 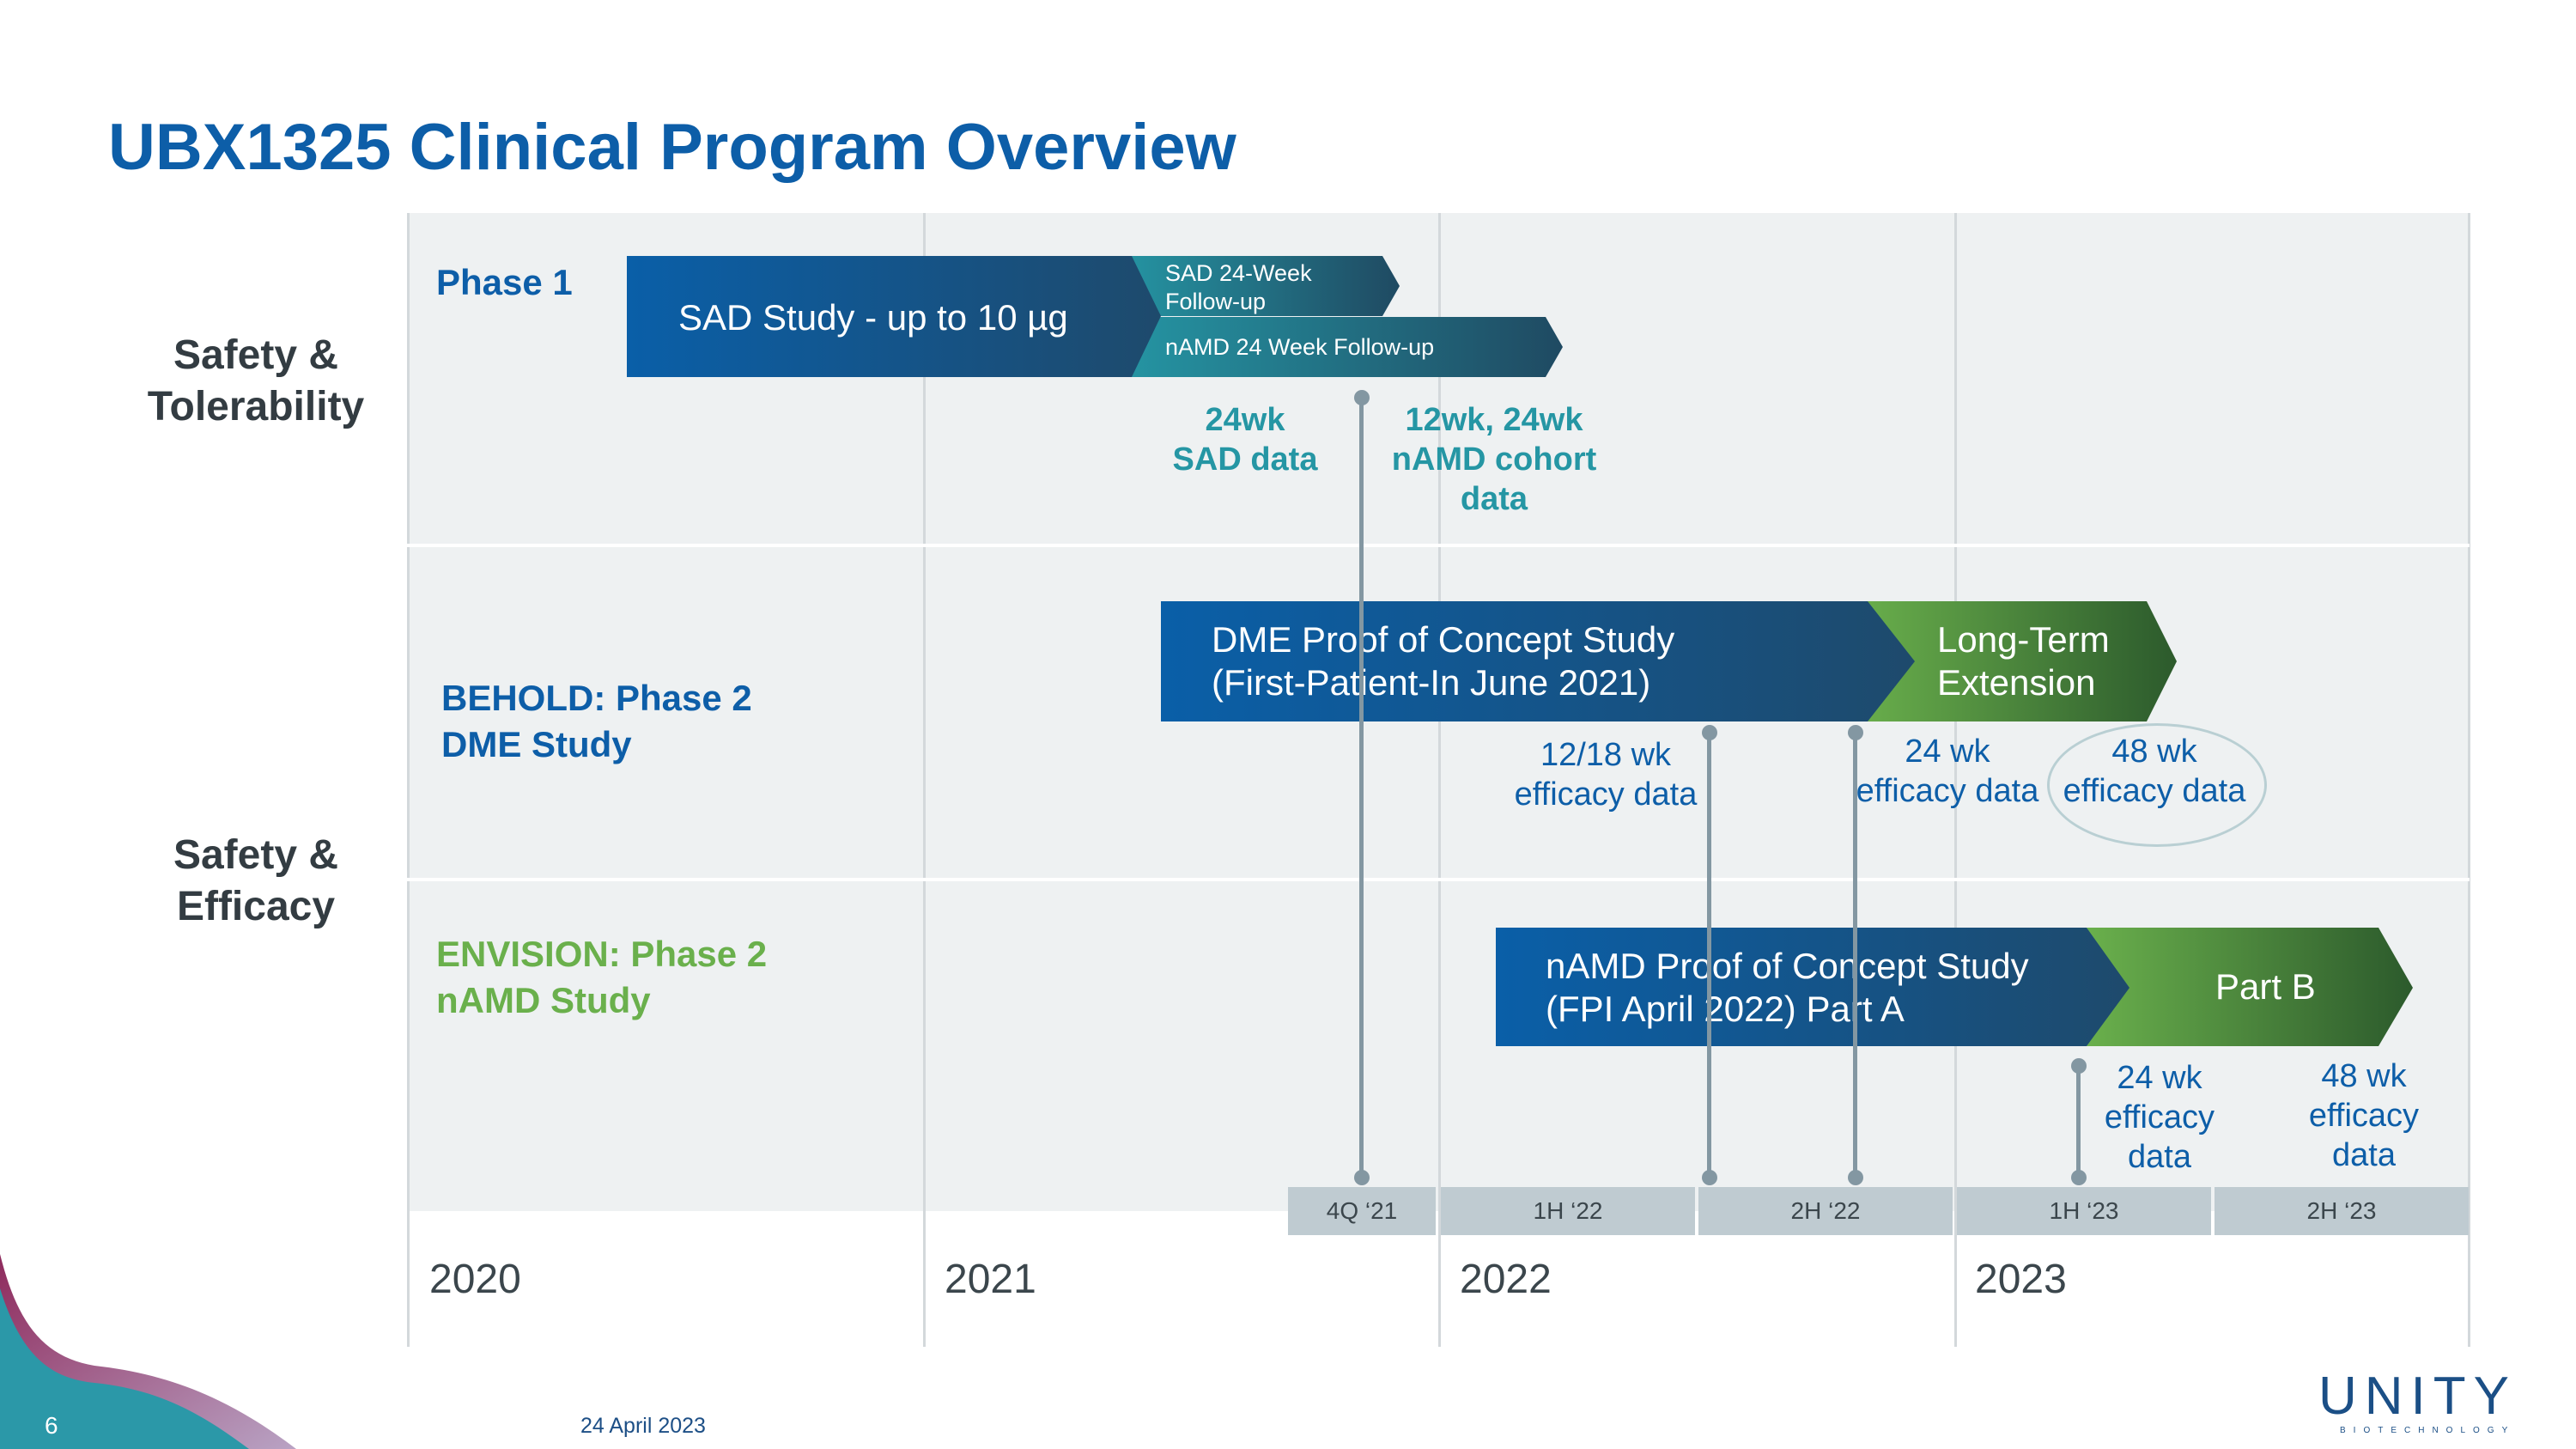 What do you see at coordinates (601, 977) in the screenshot?
I see `envision-label: ENVISION: Phase 2 nAMD Study` at bounding box center [601, 977].